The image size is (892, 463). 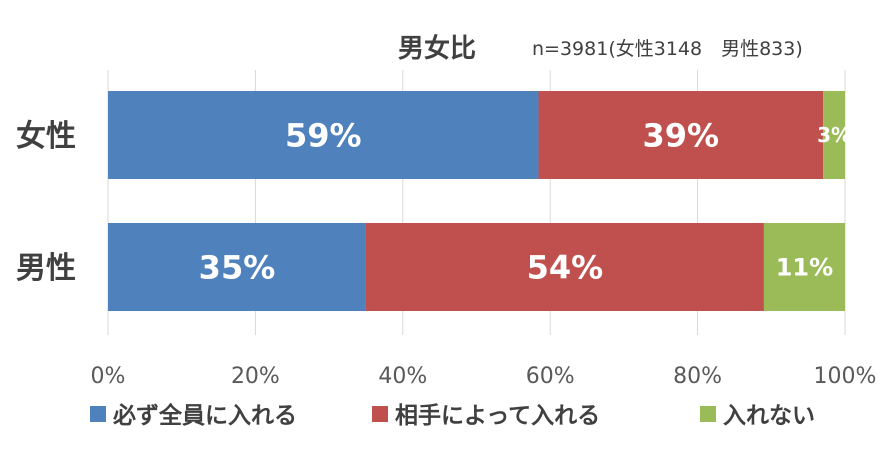 I want to click on data-label: 3%, so click(x=834, y=135).